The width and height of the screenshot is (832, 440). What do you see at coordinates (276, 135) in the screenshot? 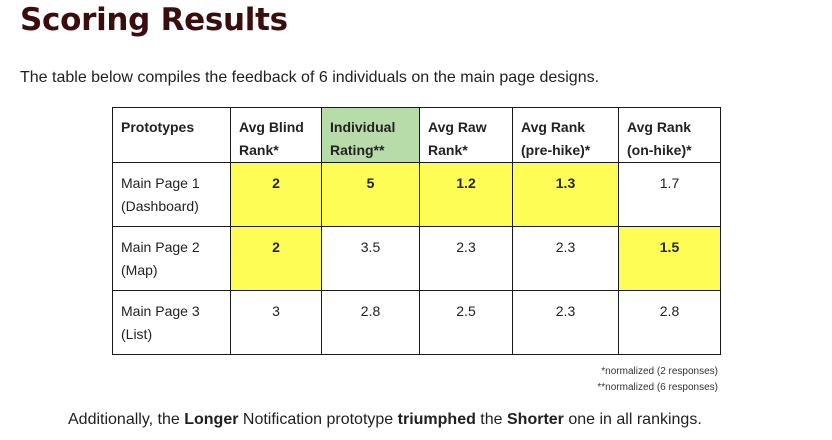
I see `header-avg-blind-rank: Avg Blind Rank*` at bounding box center [276, 135].